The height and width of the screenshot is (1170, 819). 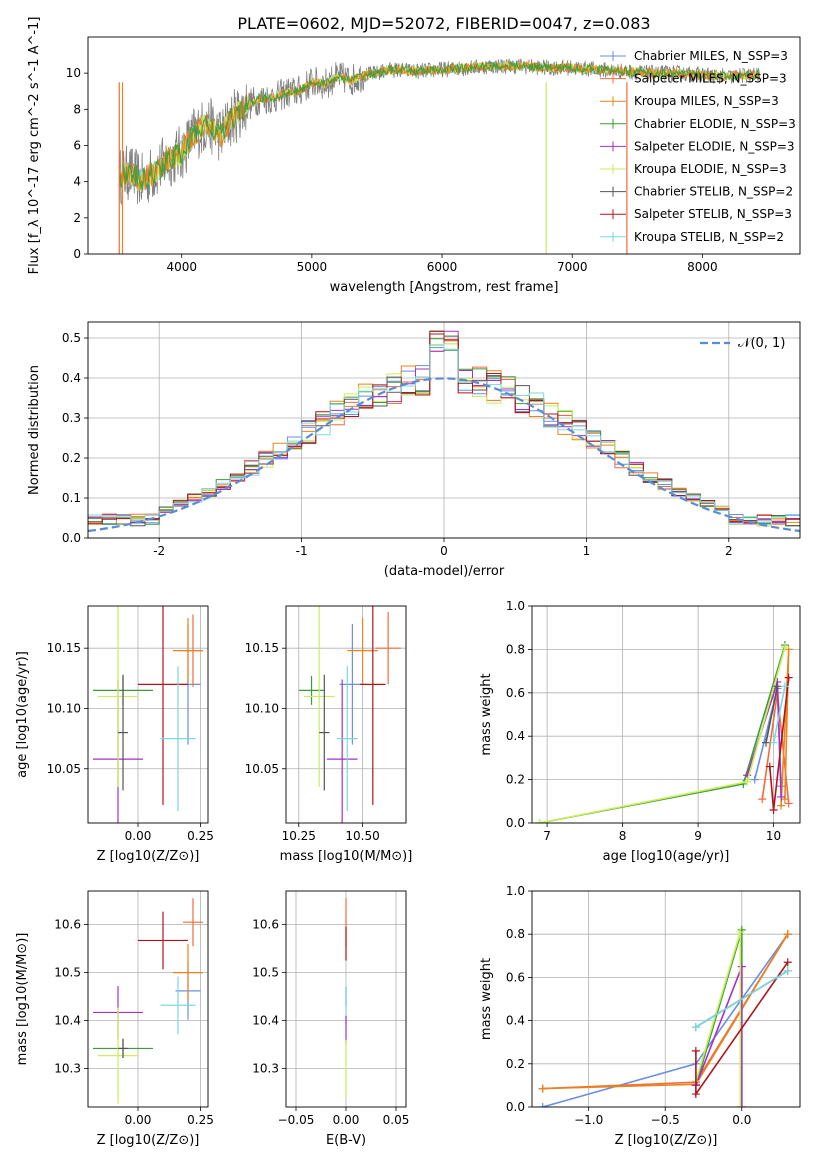 I want to click on data-point-salpeter_stelib, so click(x=163, y=940).